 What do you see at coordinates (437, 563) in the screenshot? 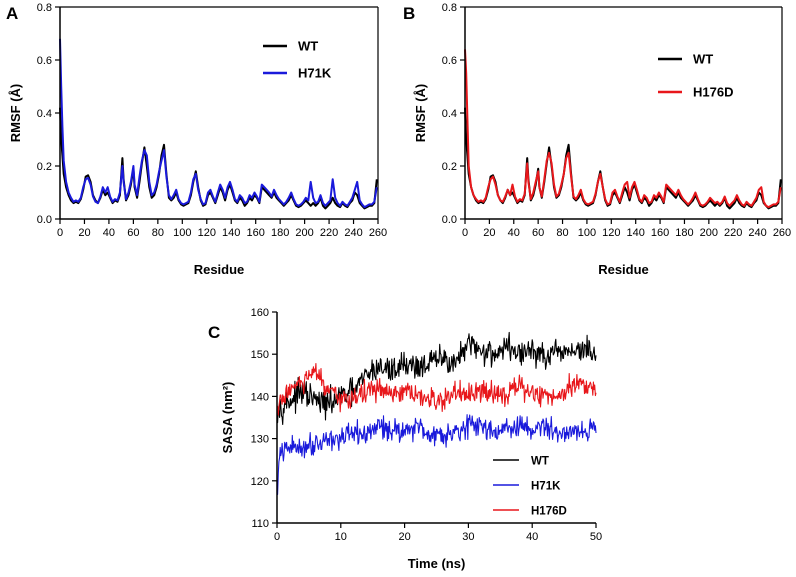
I see `x-axis-title: Time (ns)` at bounding box center [437, 563].